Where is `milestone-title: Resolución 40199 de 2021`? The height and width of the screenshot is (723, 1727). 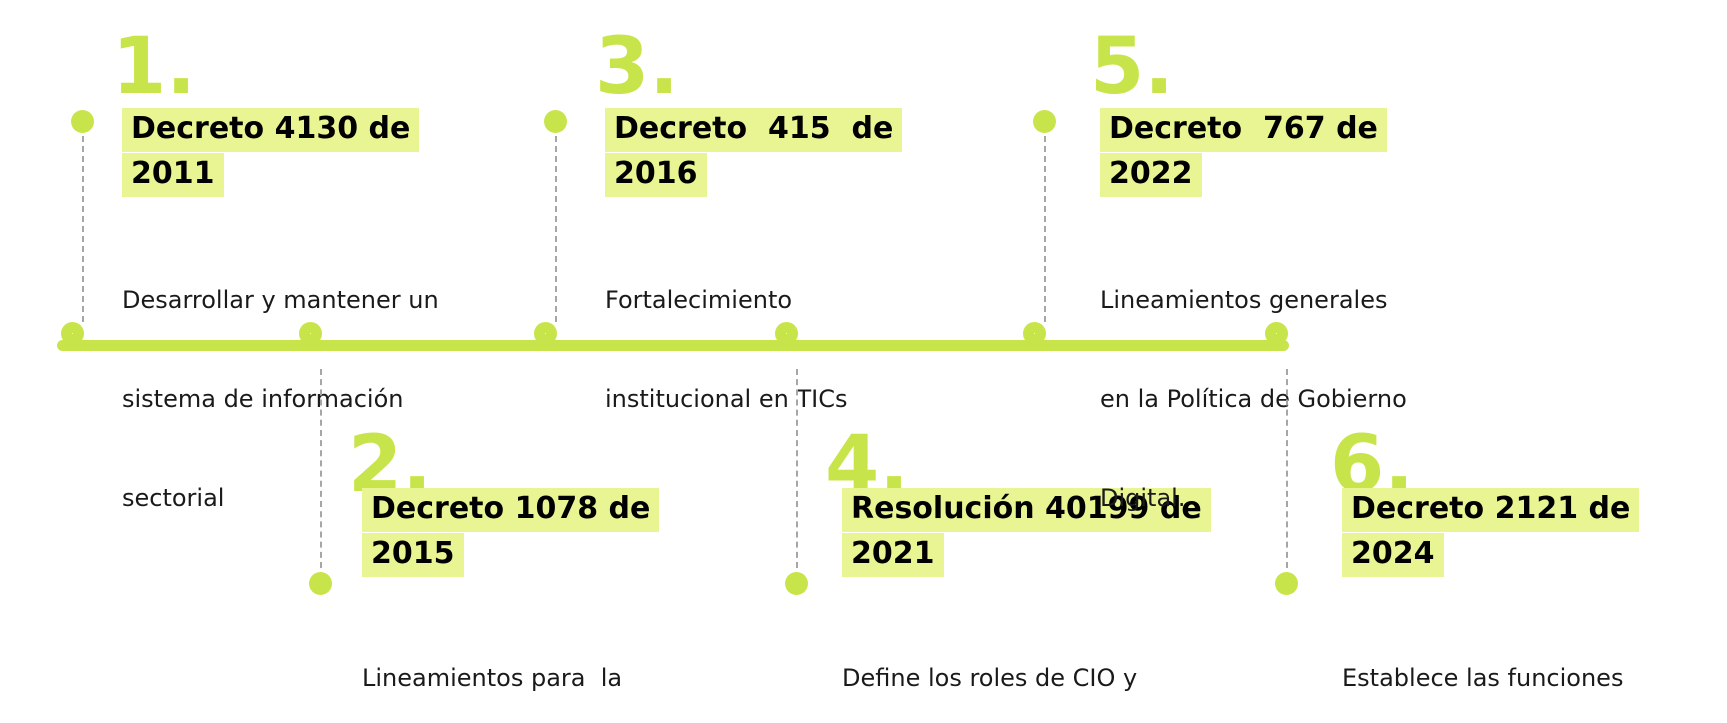 milestone-title: Resolución 40199 de 2021 is located at coordinates (1026, 532).